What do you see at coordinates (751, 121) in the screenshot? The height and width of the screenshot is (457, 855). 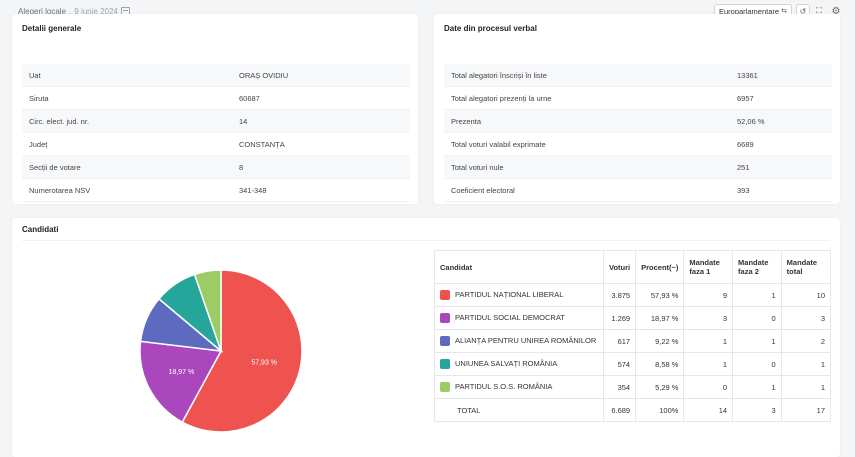 I see `kv-value: 52,06 %` at bounding box center [751, 121].